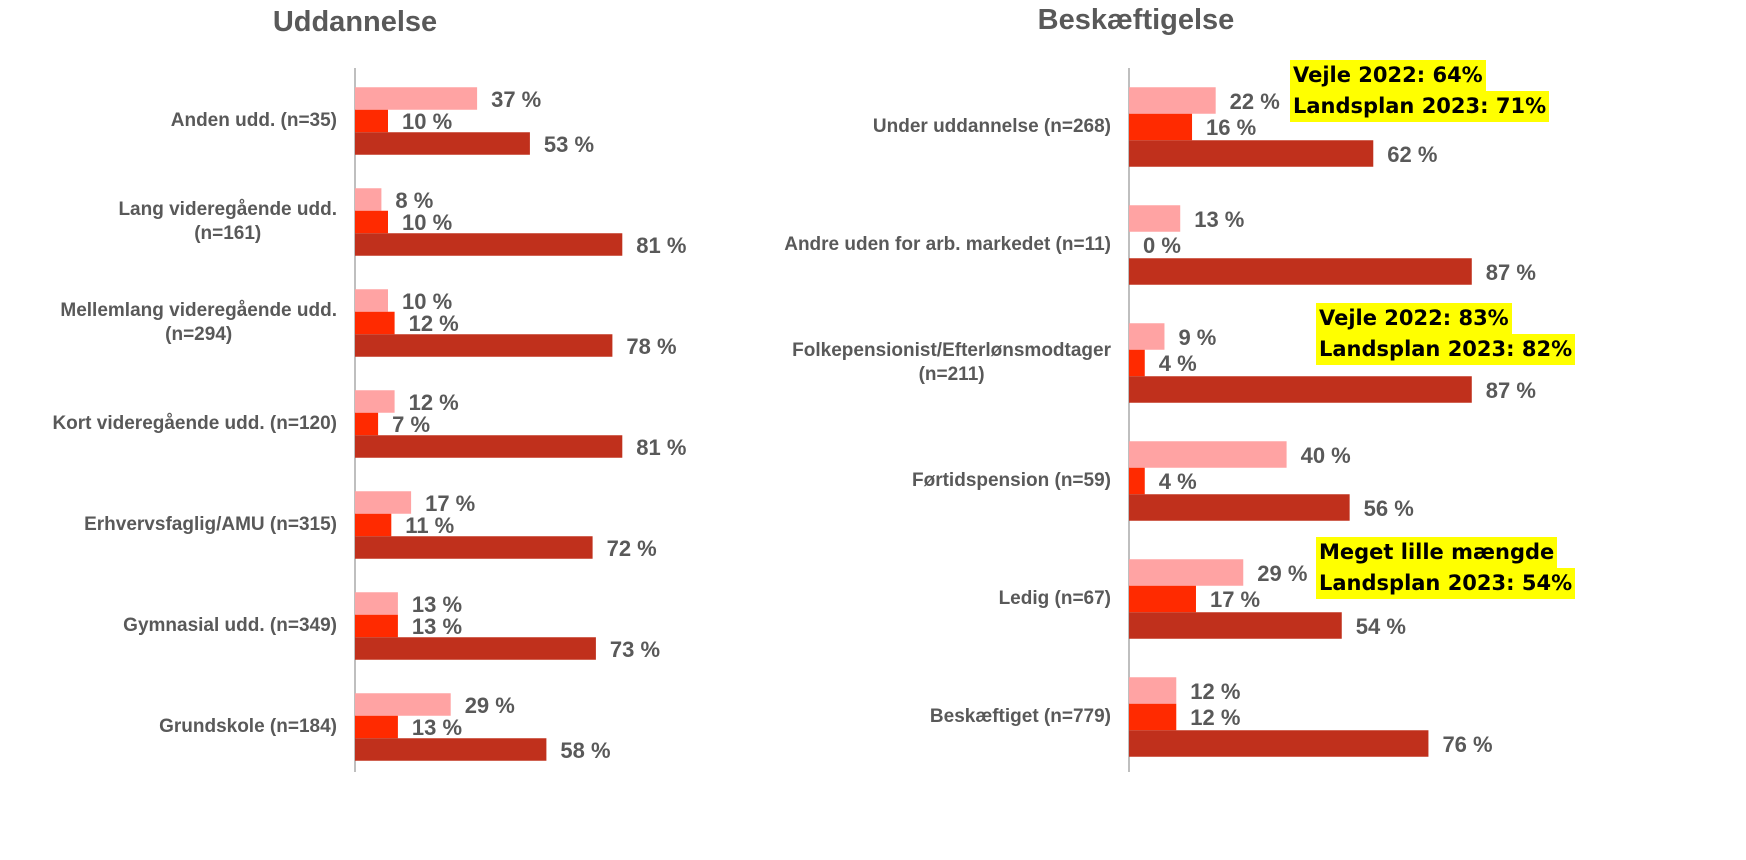 The height and width of the screenshot is (860, 1746). Describe the element at coordinates (1325, 455) in the screenshot. I see `value-label: 40 %` at that location.